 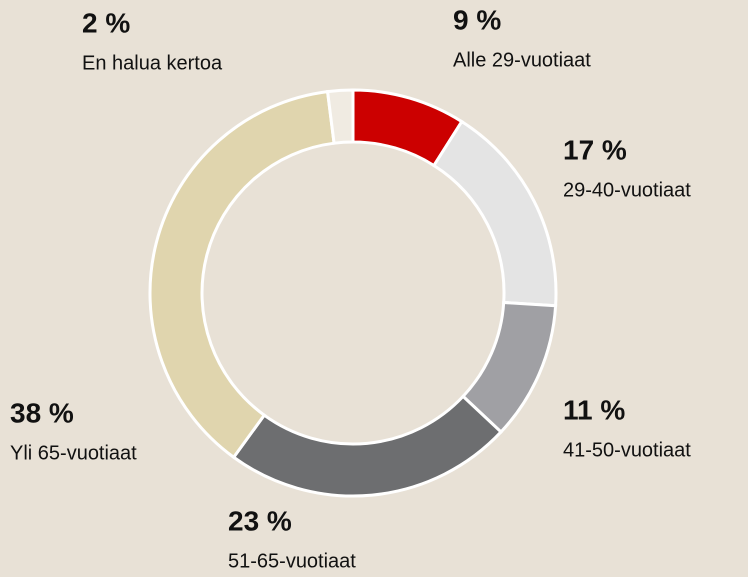 What do you see at coordinates (627, 190) in the screenshot?
I see `category-label: 29-40-vuotiaat` at bounding box center [627, 190].